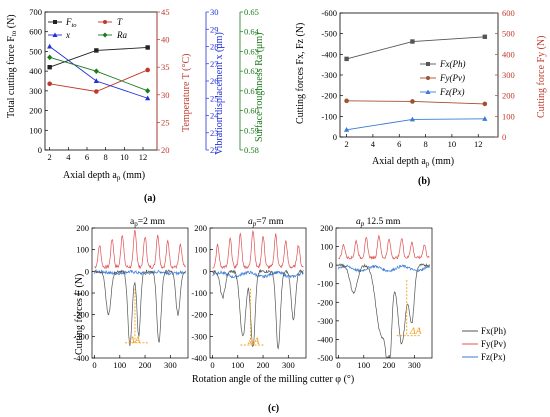 The image size is (550, 417). What do you see at coordinates (253, 342) in the screenshot?
I see `subplot-2-delta-label: ΔA` at bounding box center [253, 342].